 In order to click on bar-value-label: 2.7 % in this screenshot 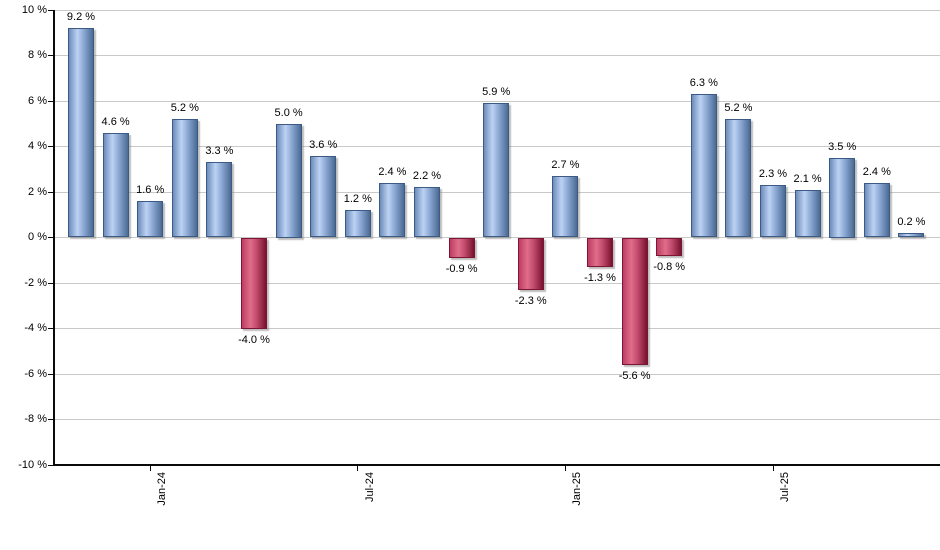, I will do `click(565, 165)`.